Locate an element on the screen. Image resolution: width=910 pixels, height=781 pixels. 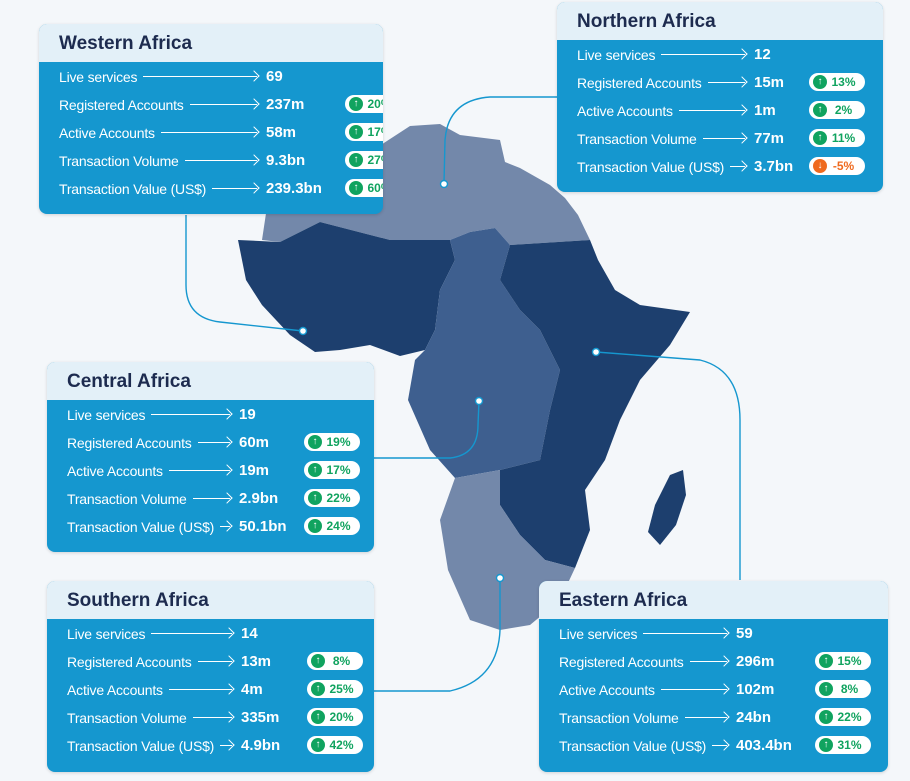
stat-row: Transaction Volume 335m ↑ 20% is located at coordinates (210, 717).